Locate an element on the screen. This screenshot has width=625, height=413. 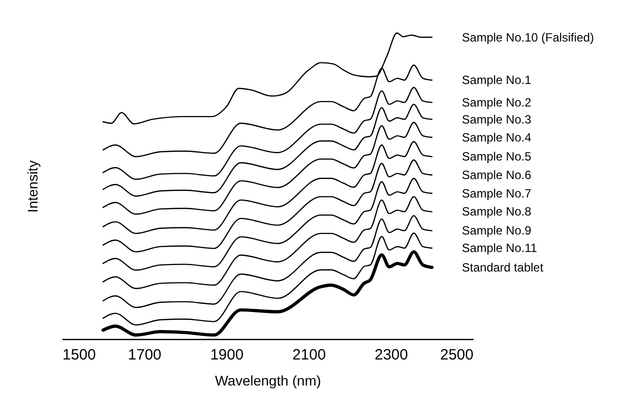
text: Sample No.7 is located at coordinates (497, 193).